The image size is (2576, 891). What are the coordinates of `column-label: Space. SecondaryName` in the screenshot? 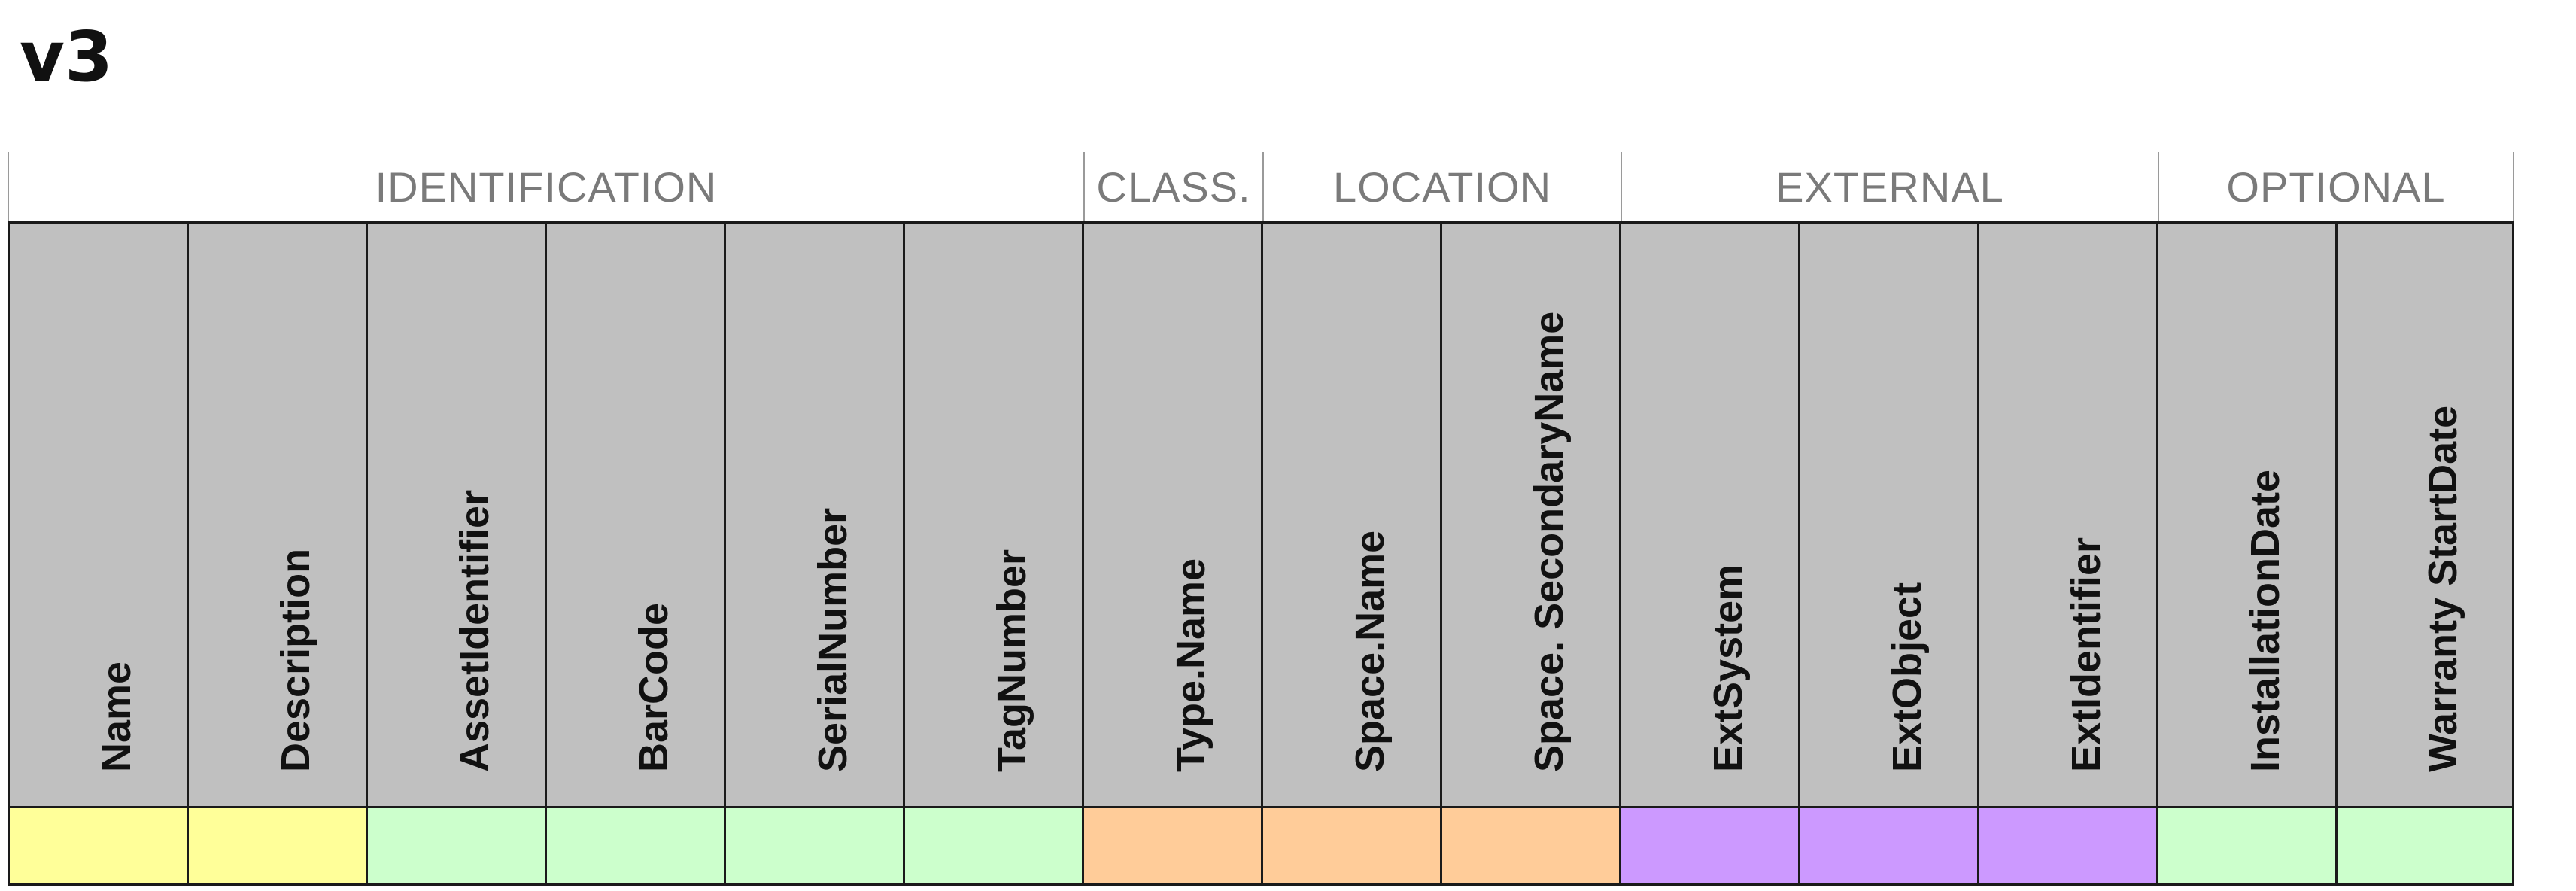 It's located at (1549, 541).